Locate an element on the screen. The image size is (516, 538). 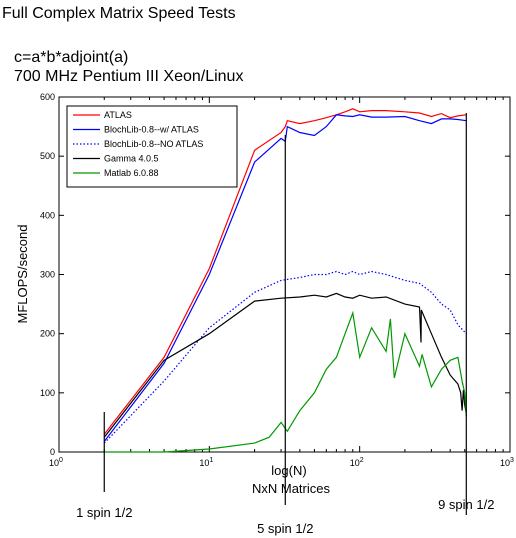
x-tick-label: 10⁰ is located at coordinates (56, 462).